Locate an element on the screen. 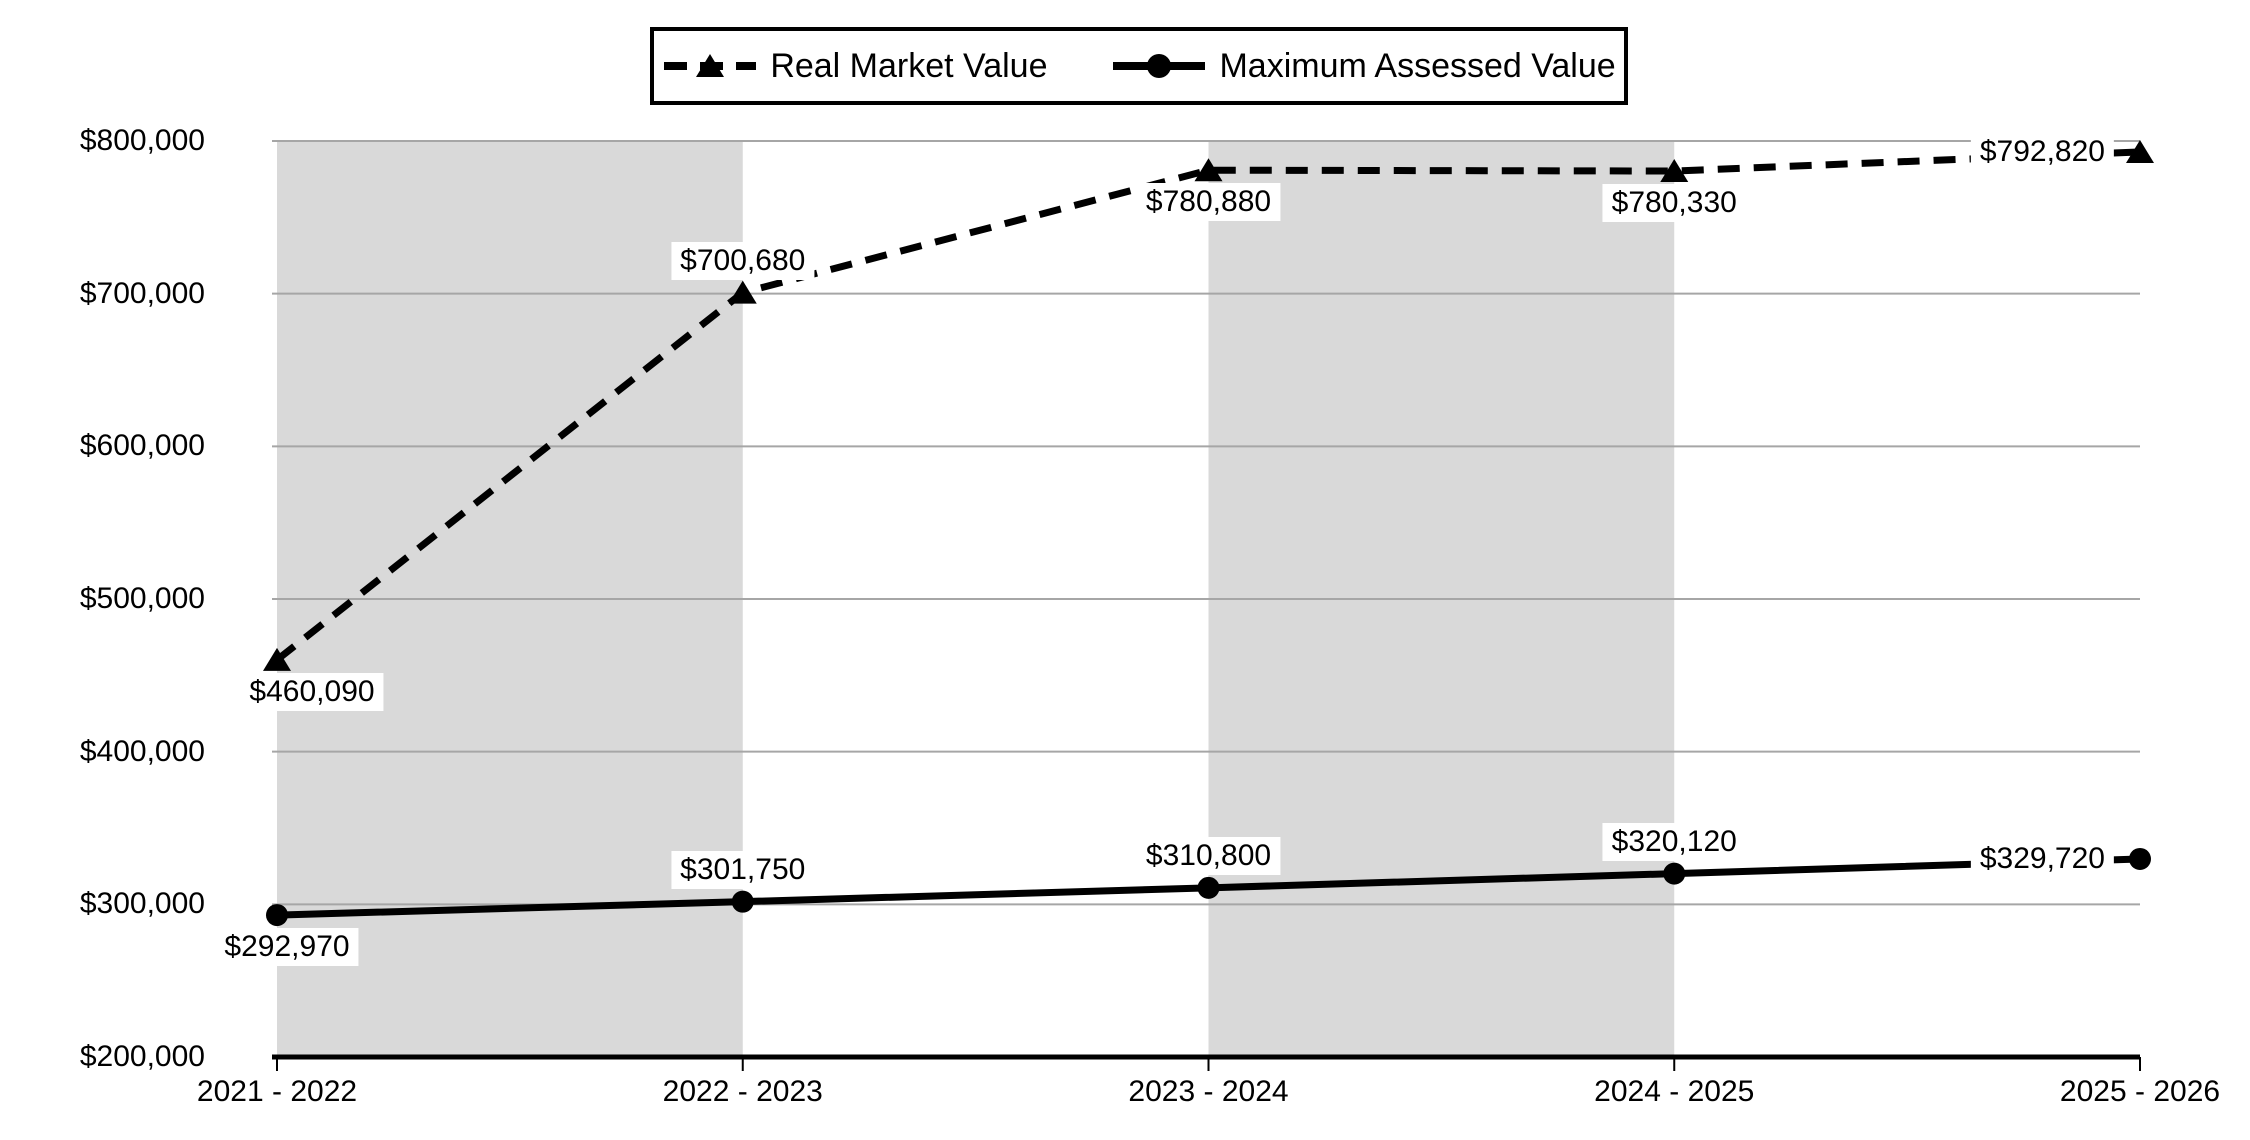  legend-label: Maximum Assessed Value is located at coordinates (1417, 65).